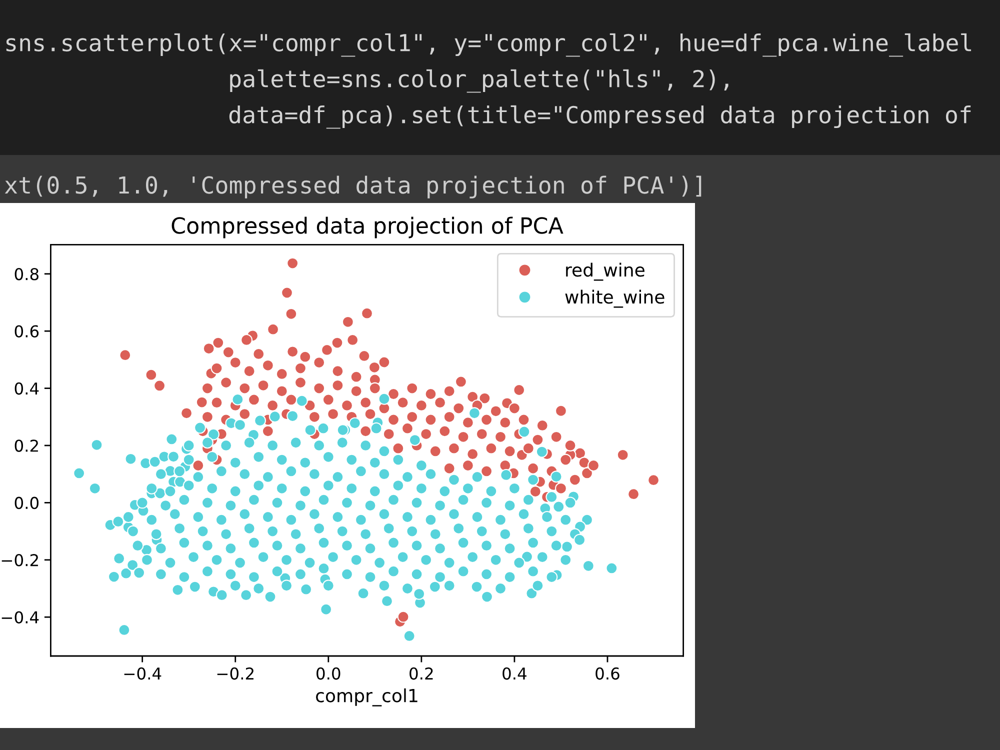 Image resolution: width=1000 pixels, height=750 pixels. What do you see at coordinates (479, 81) in the screenshot?
I see `text: palette=sns.color_palette("hls", 2),` at bounding box center [479, 81].